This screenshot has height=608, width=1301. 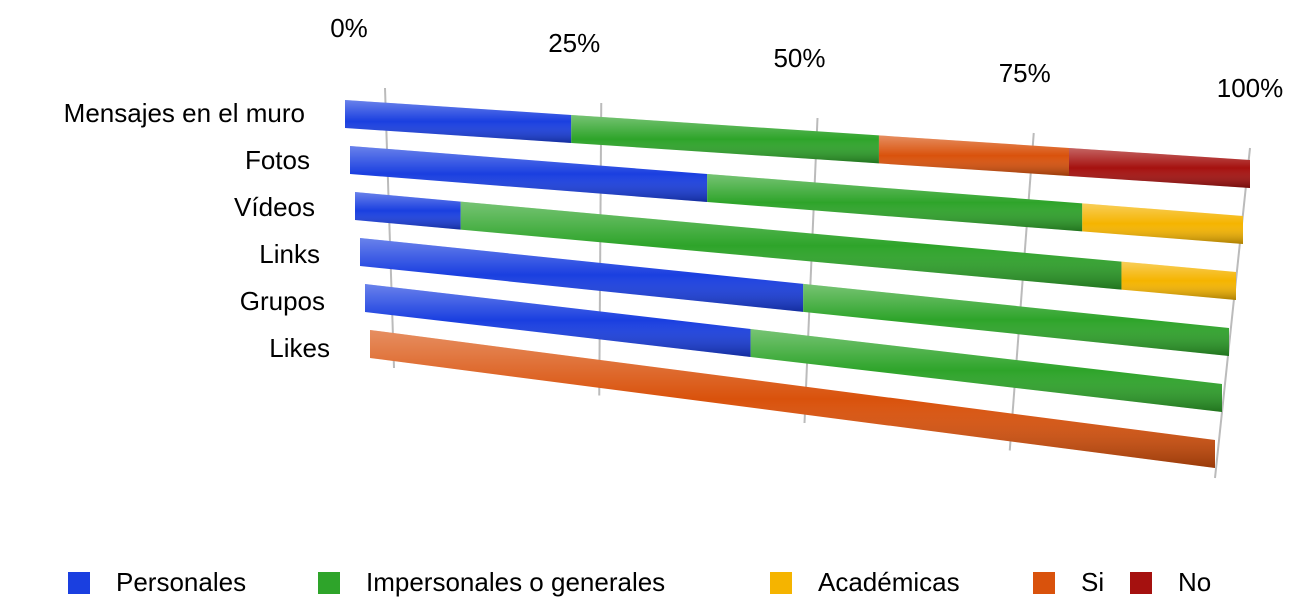 I want to click on y-tick-label: Likes, so click(x=299, y=348).